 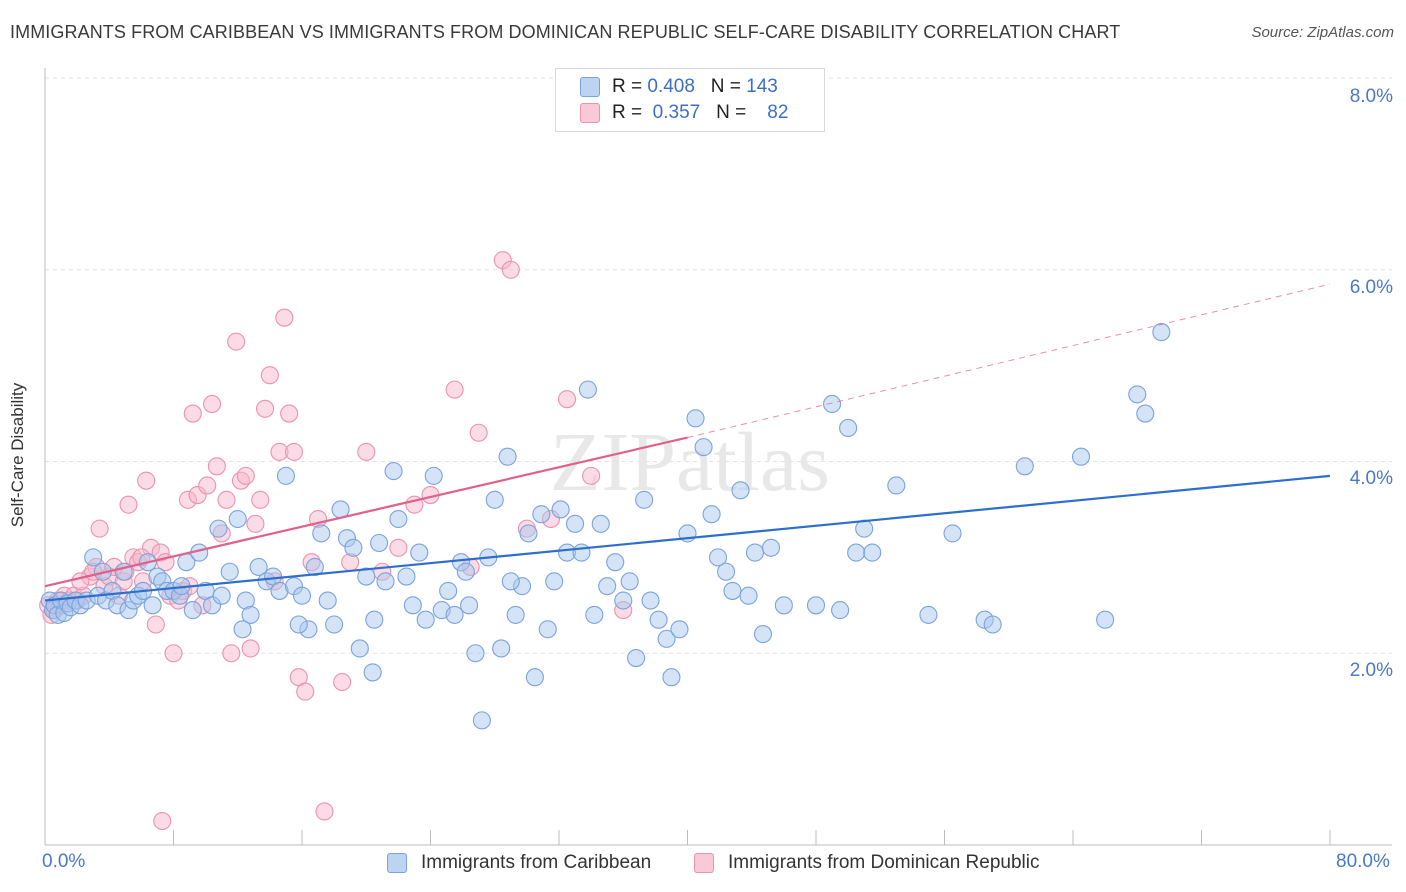 I want to click on legend-n-value: 143, so click(x=762, y=86).